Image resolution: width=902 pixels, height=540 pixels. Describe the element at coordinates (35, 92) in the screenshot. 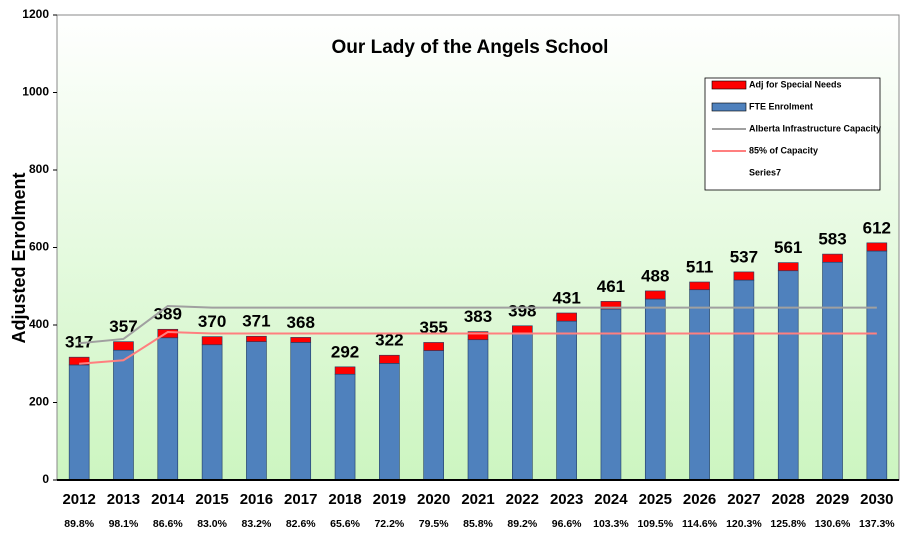

I see `y-tick-label: 1000` at that location.